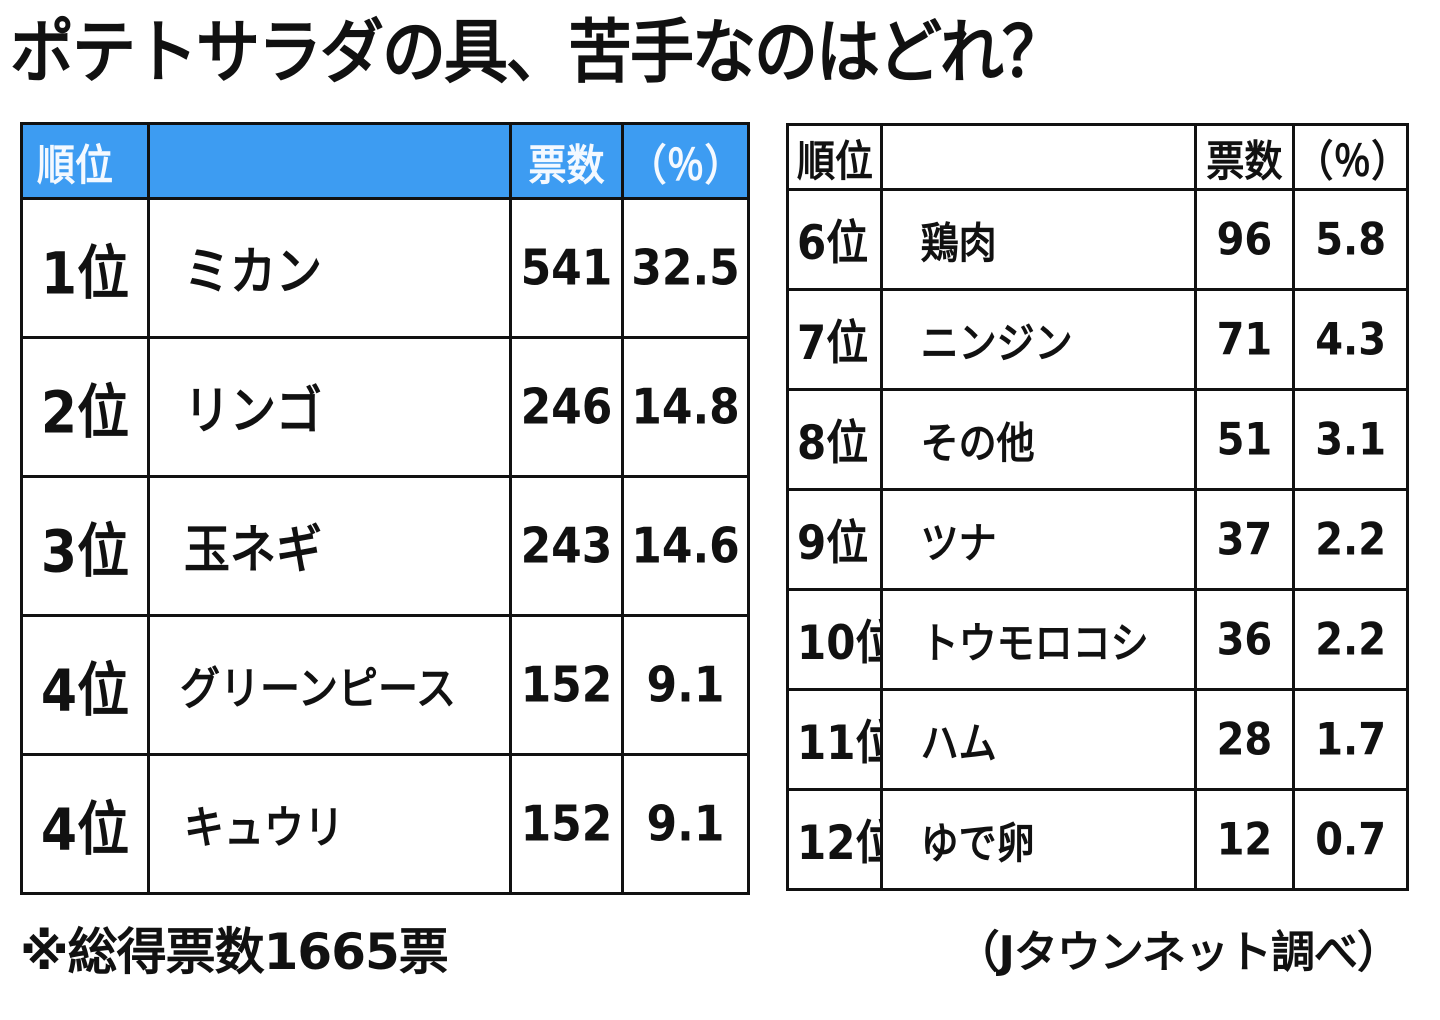  Describe the element at coordinates (834, 339) in the screenshot. I see `rank-cell: 7位` at that location.